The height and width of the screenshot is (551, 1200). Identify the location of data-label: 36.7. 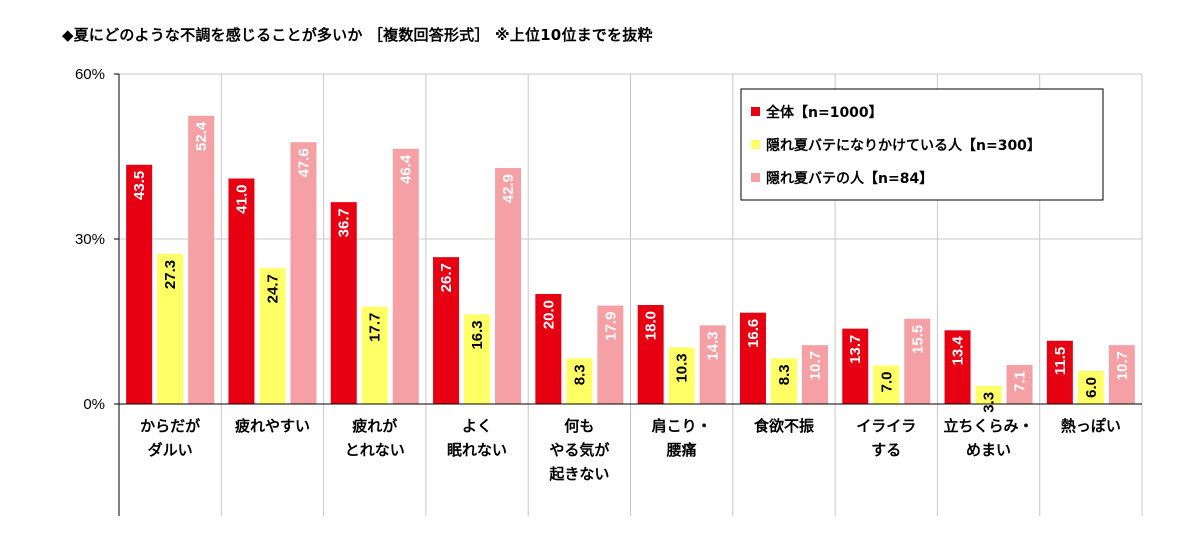
(344, 222).